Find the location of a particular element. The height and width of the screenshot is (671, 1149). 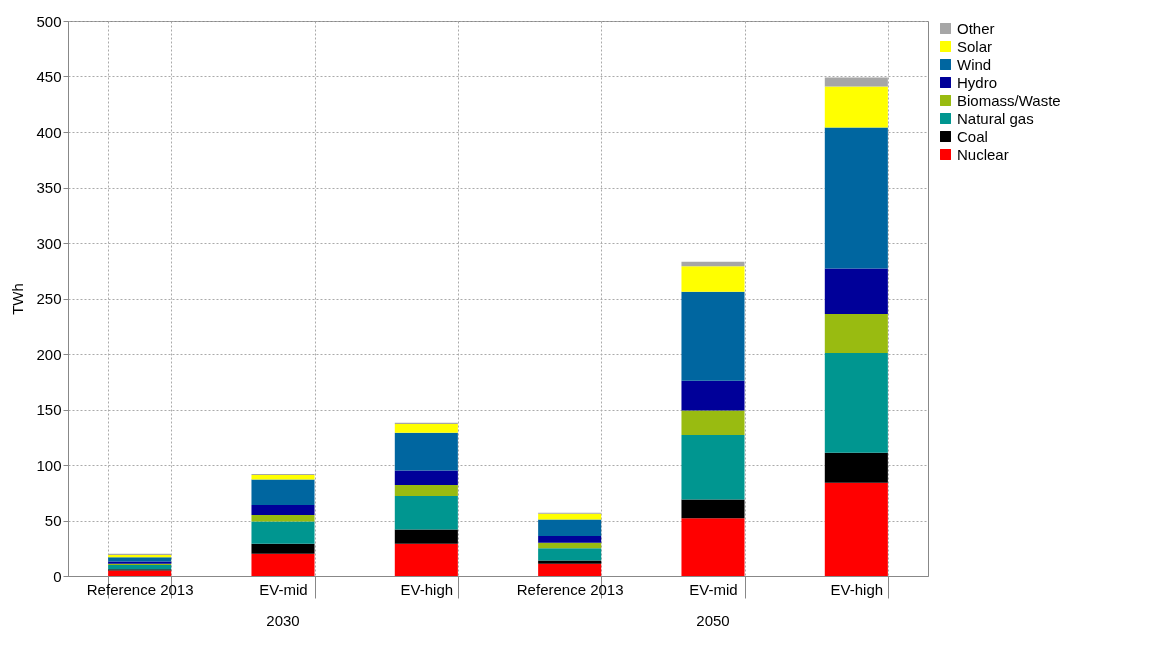

legend-label: Biomass/Waste is located at coordinates (1009, 100).